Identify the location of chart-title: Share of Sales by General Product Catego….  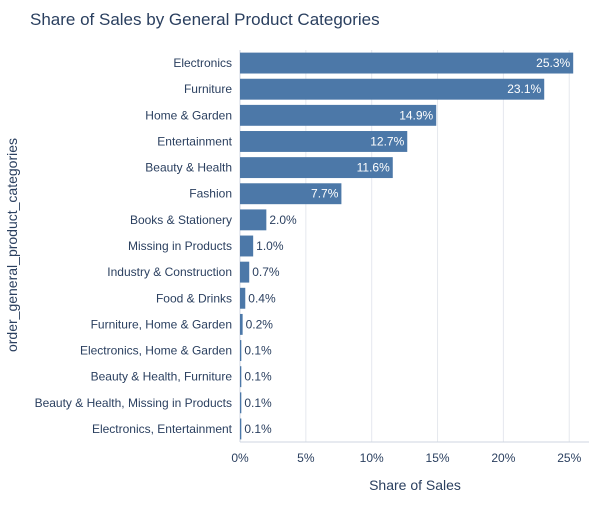
(205, 19).